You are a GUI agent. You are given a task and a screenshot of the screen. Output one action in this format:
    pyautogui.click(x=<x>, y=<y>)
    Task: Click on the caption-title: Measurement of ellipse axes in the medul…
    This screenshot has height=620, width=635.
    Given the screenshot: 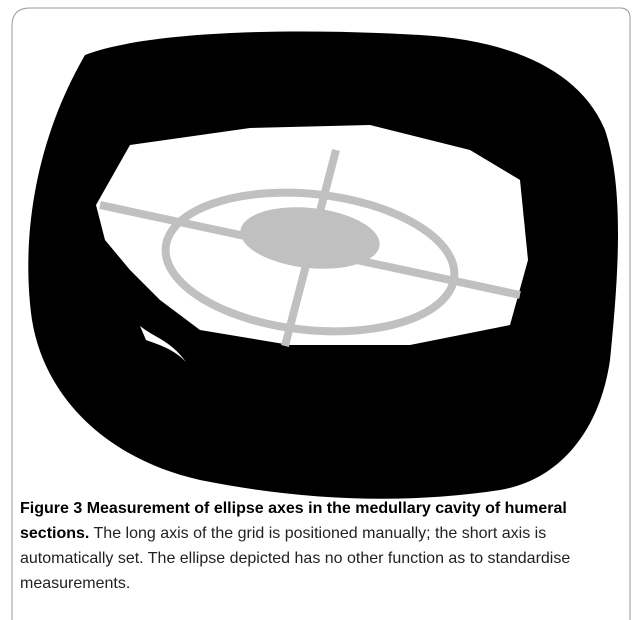 What is the action you would take?
    pyautogui.click(x=293, y=521)
    